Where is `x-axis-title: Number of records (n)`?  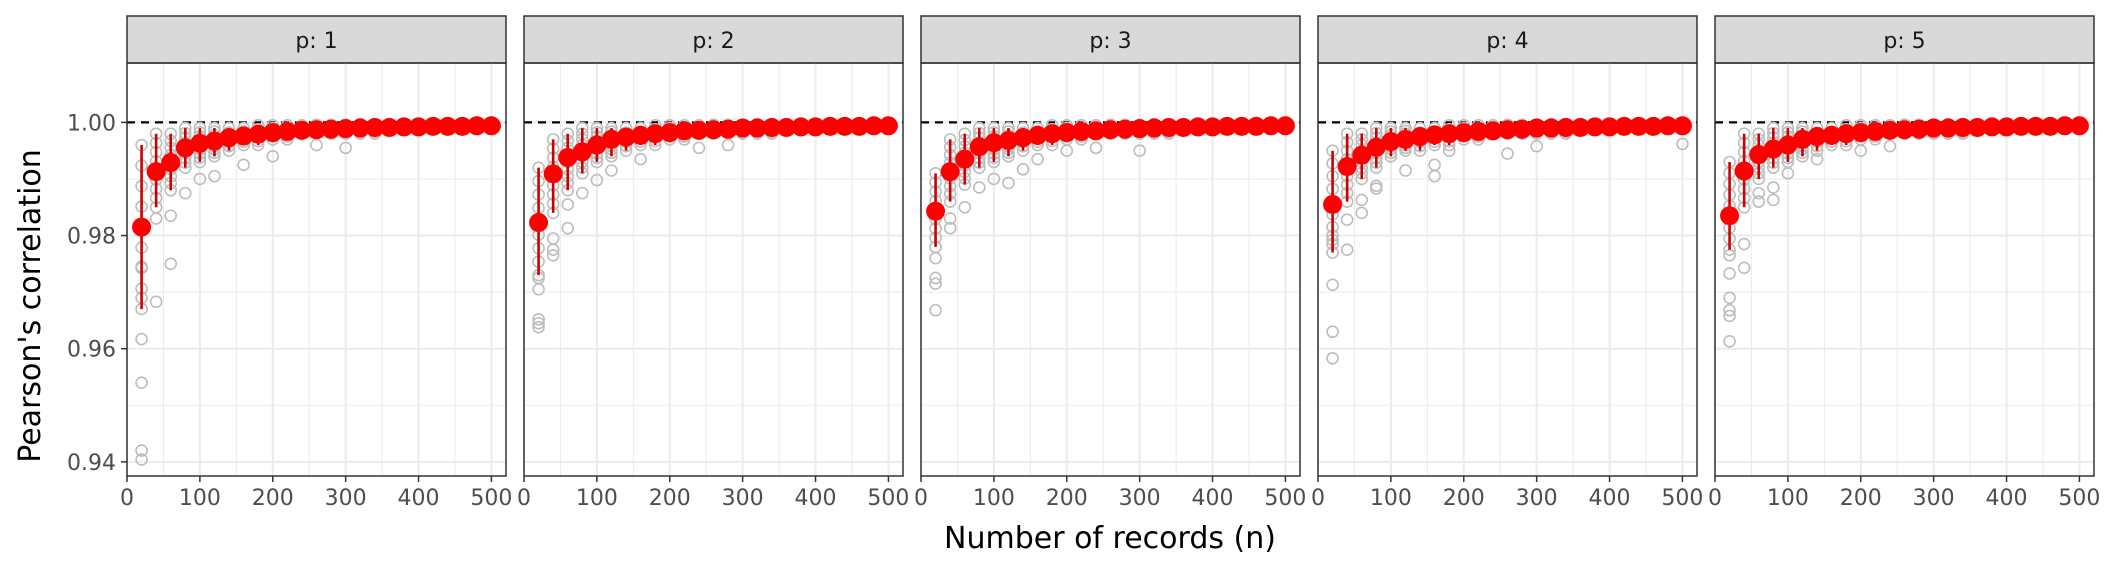
x-axis-title: Number of records (n) is located at coordinates (1110, 538).